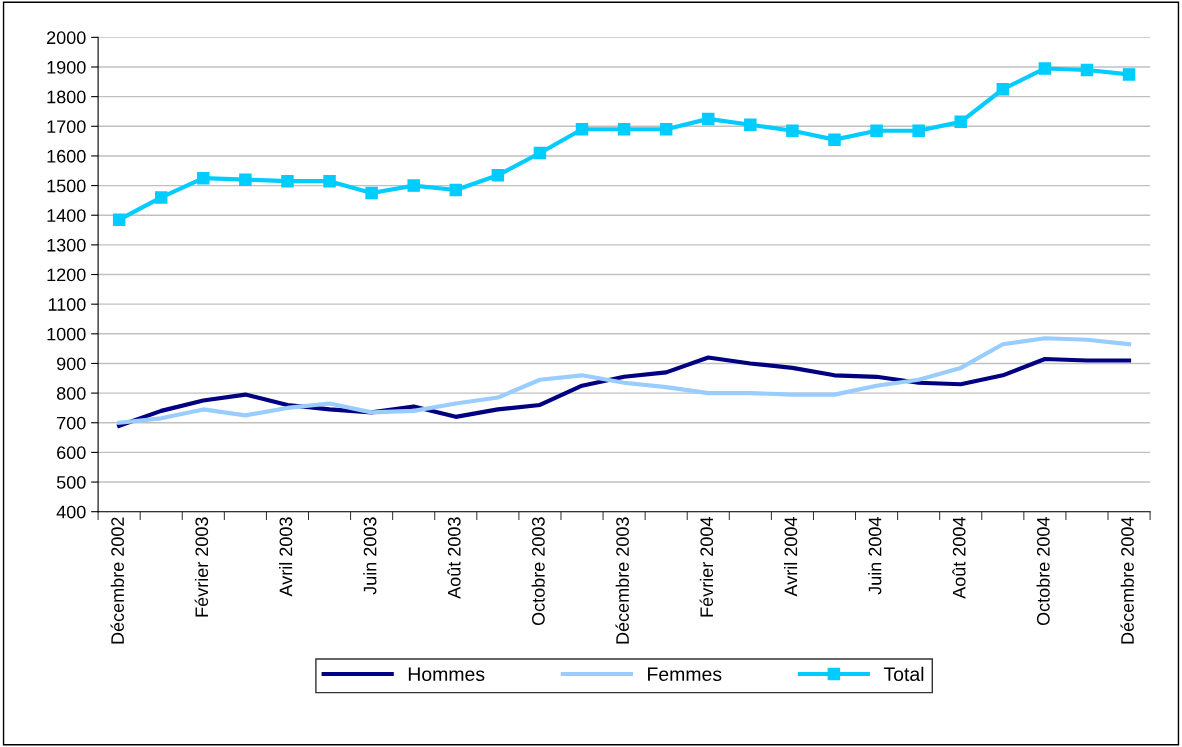 This screenshot has width=1182, height=747. I want to click on y-tick-label: 1700, so click(66, 127).